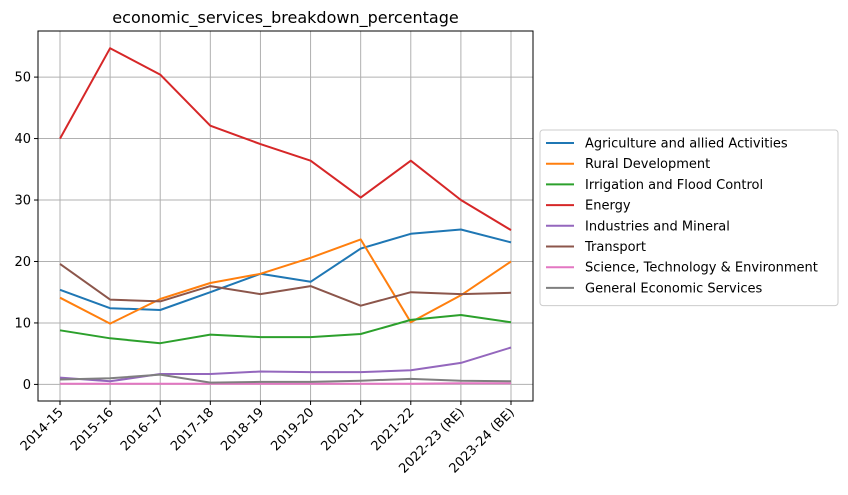 The image size is (848, 495). What do you see at coordinates (342, 429) in the screenshot?
I see `x-tick-label: 2020-21` at bounding box center [342, 429].